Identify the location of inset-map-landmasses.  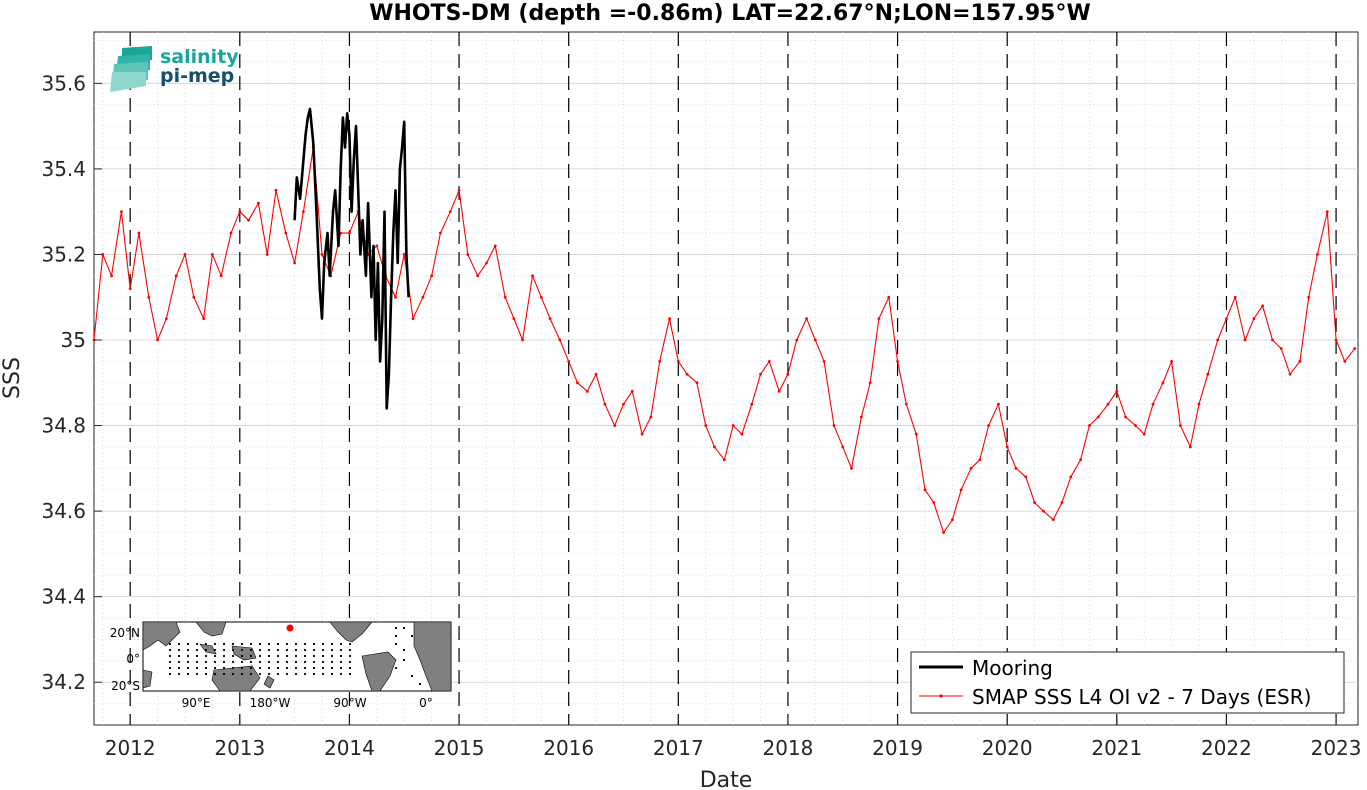
(297, 656).